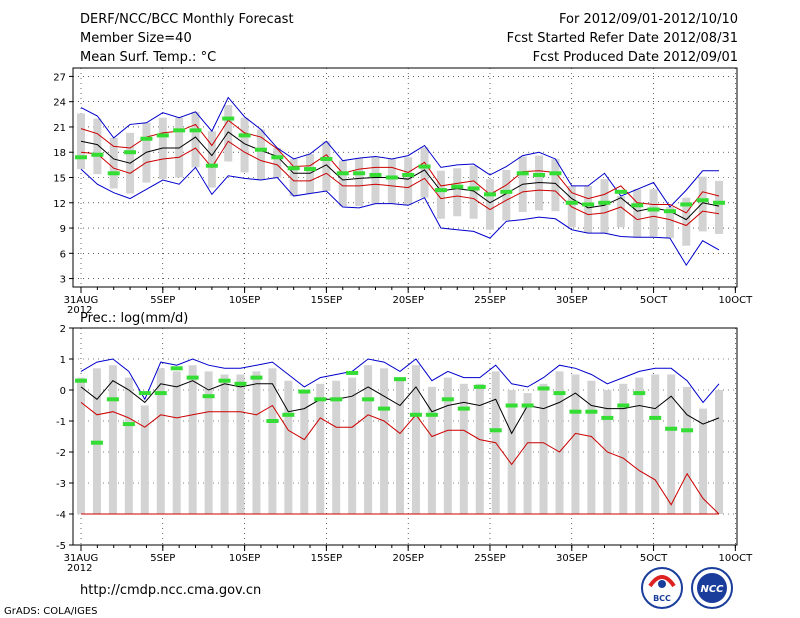  Describe the element at coordinates (61, 453) in the screenshot. I see `y-tick-label: -2` at that location.